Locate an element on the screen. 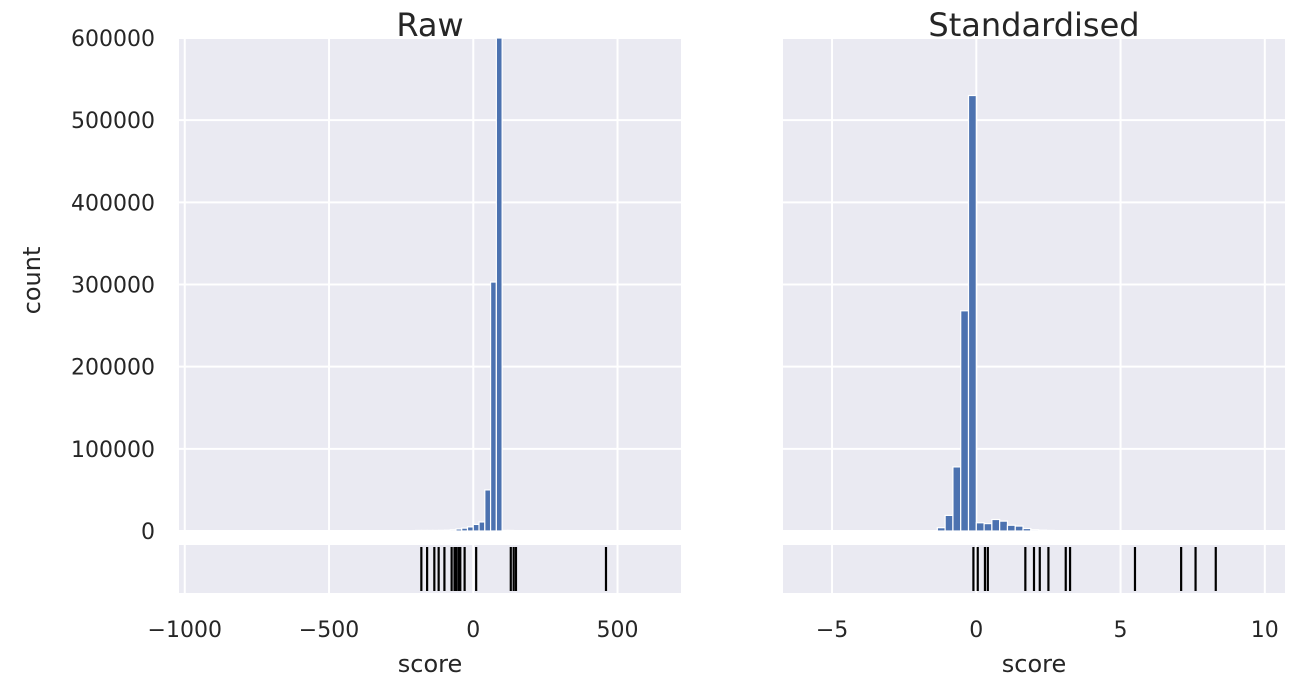 The height and width of the screenshot is (679, 1297). y-tick-label: 200000 is located at coordinates (113, 368).